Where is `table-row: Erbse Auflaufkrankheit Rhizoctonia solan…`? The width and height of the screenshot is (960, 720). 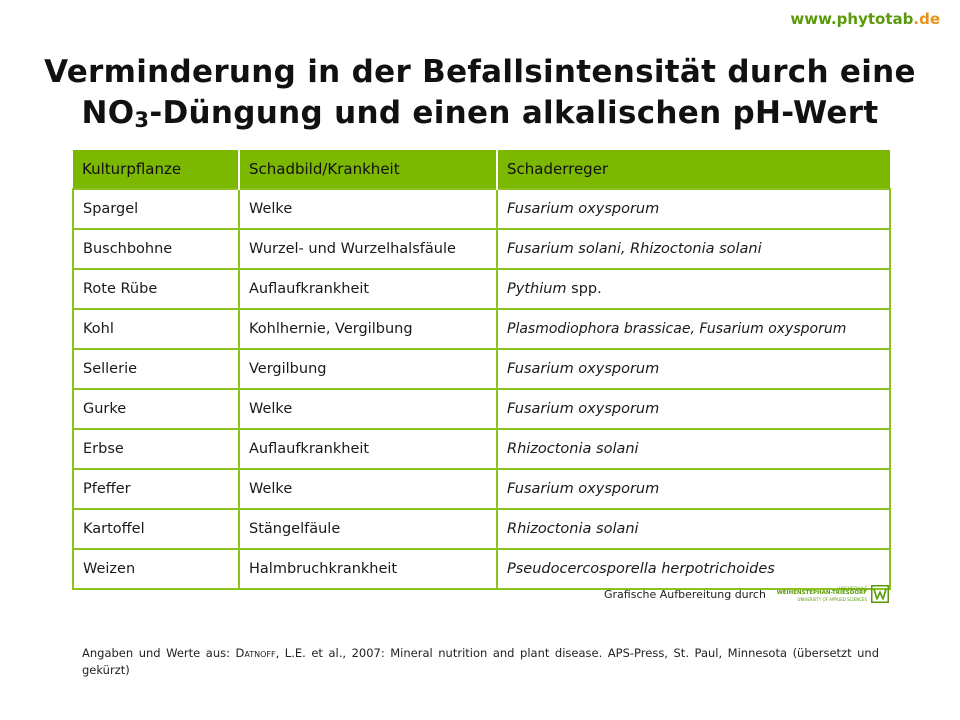 table-row: Erbse Auflaufkrankheit Rhizoctonia solan… is located at coordinates (481, 449).